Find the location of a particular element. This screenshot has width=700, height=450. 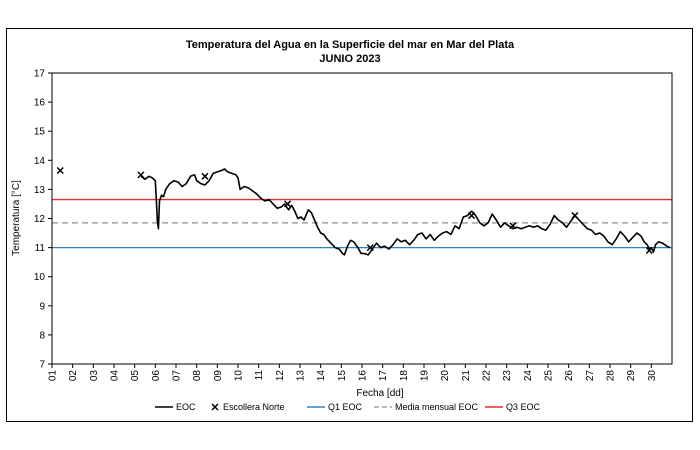

legend-item: Media mensual EOC is located at coordinates (426, 407).